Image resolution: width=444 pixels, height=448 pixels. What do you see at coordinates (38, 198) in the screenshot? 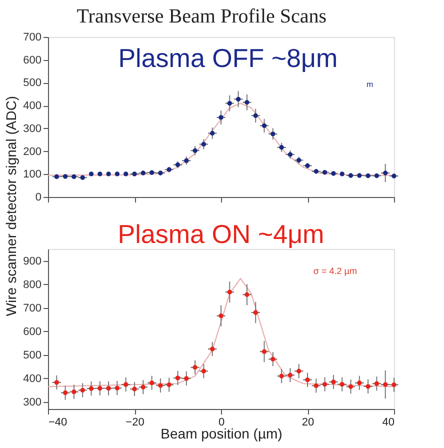
I see `y-tick-label: 0` at bounding box center [38, 198].